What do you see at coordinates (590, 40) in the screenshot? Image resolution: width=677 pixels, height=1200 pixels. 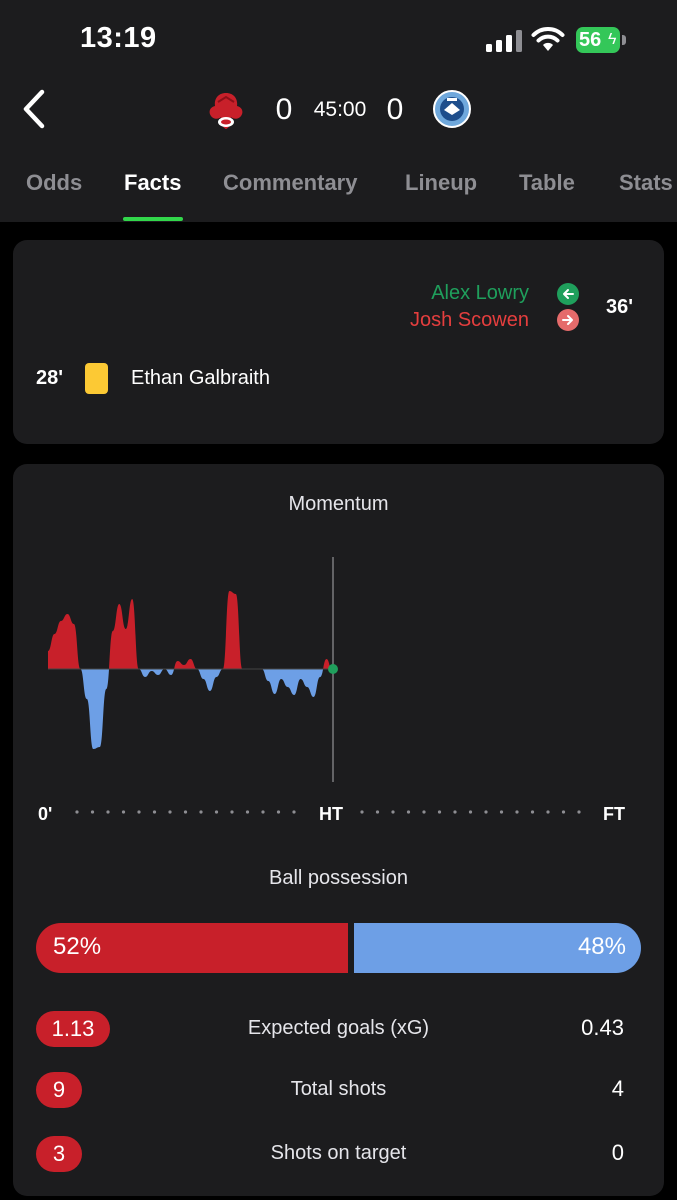 I see `battery-level: 56` at bounding box center [590, 40].